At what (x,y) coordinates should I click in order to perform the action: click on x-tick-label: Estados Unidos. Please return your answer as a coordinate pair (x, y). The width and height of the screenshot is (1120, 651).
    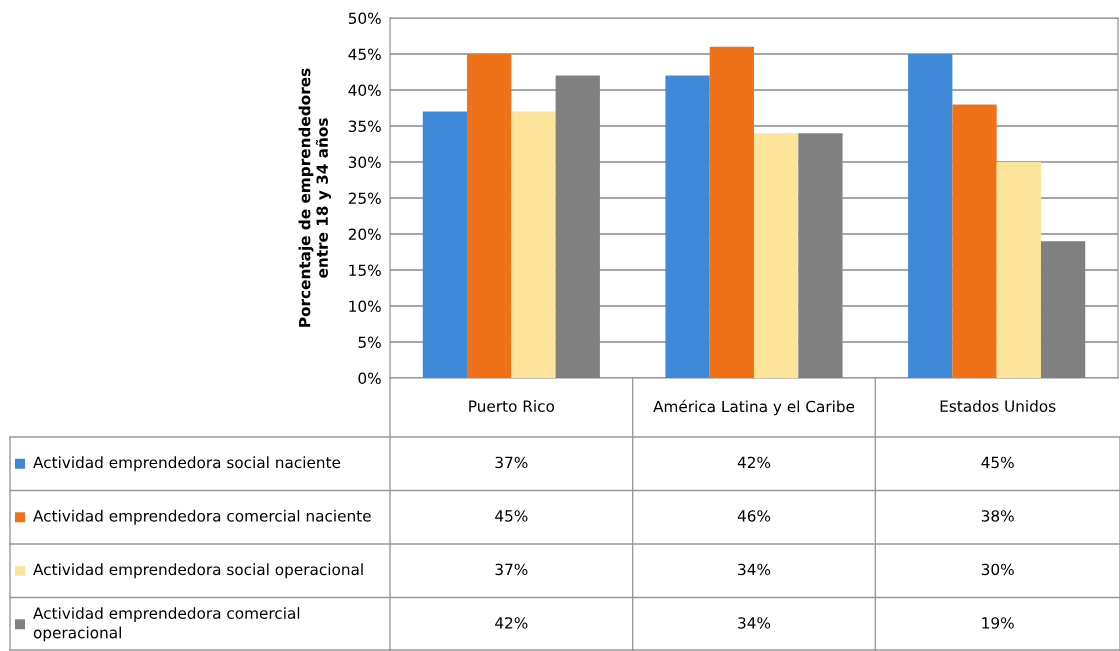
    Looking at the image, I should click on (998, 406).